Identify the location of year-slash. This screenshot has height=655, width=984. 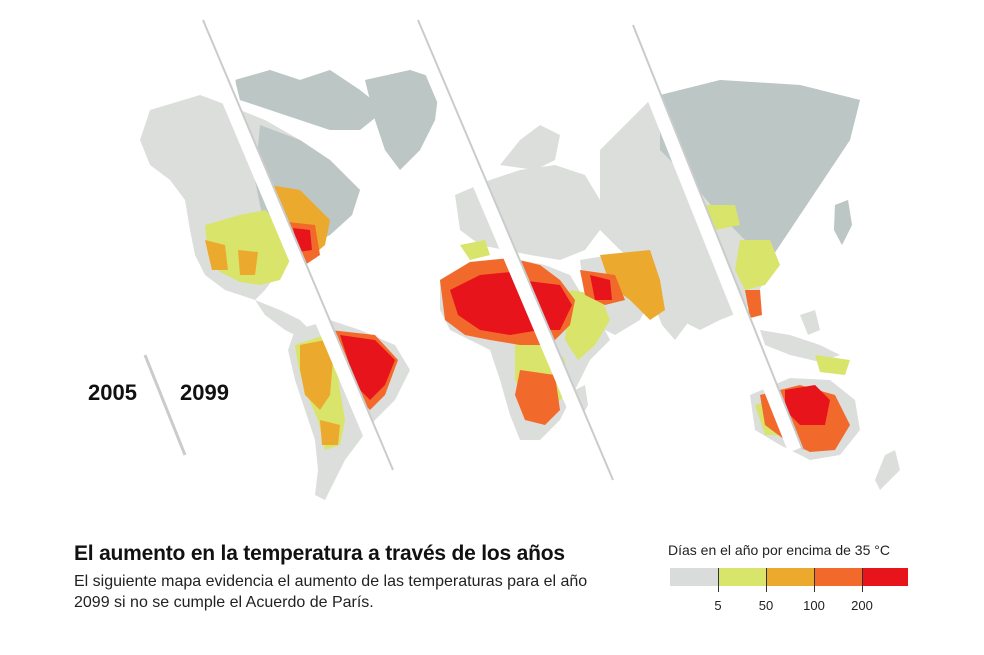
(165, 405).